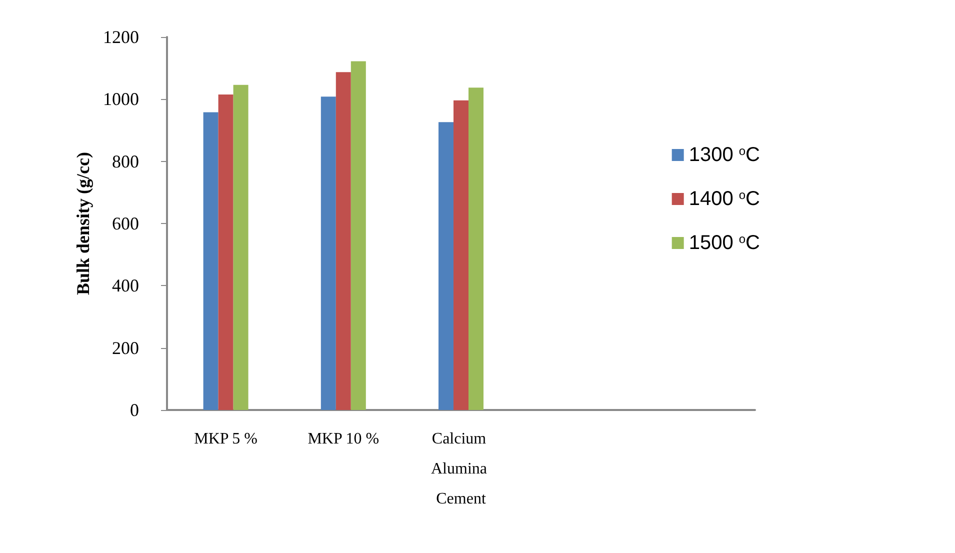 The width and height of the screenshot is (955, 553). Describe the element at coordinates (125, 286) in the screenshot. I see `y-tick-label: 400` at that location.